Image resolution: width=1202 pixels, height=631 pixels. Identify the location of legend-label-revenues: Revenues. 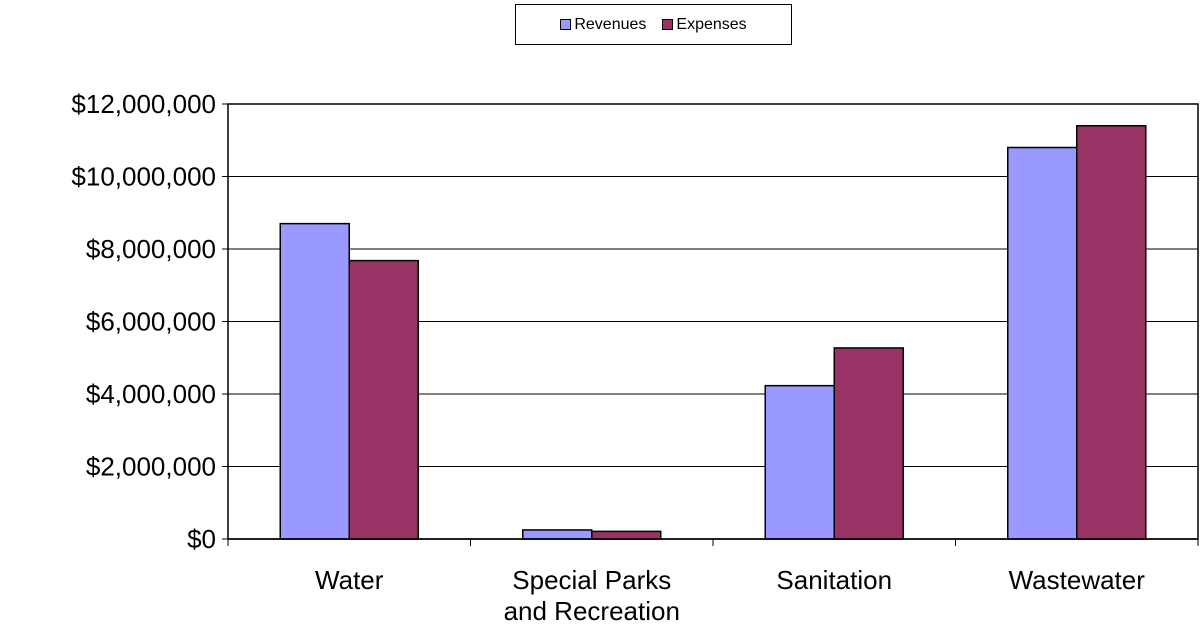
(610, 24).